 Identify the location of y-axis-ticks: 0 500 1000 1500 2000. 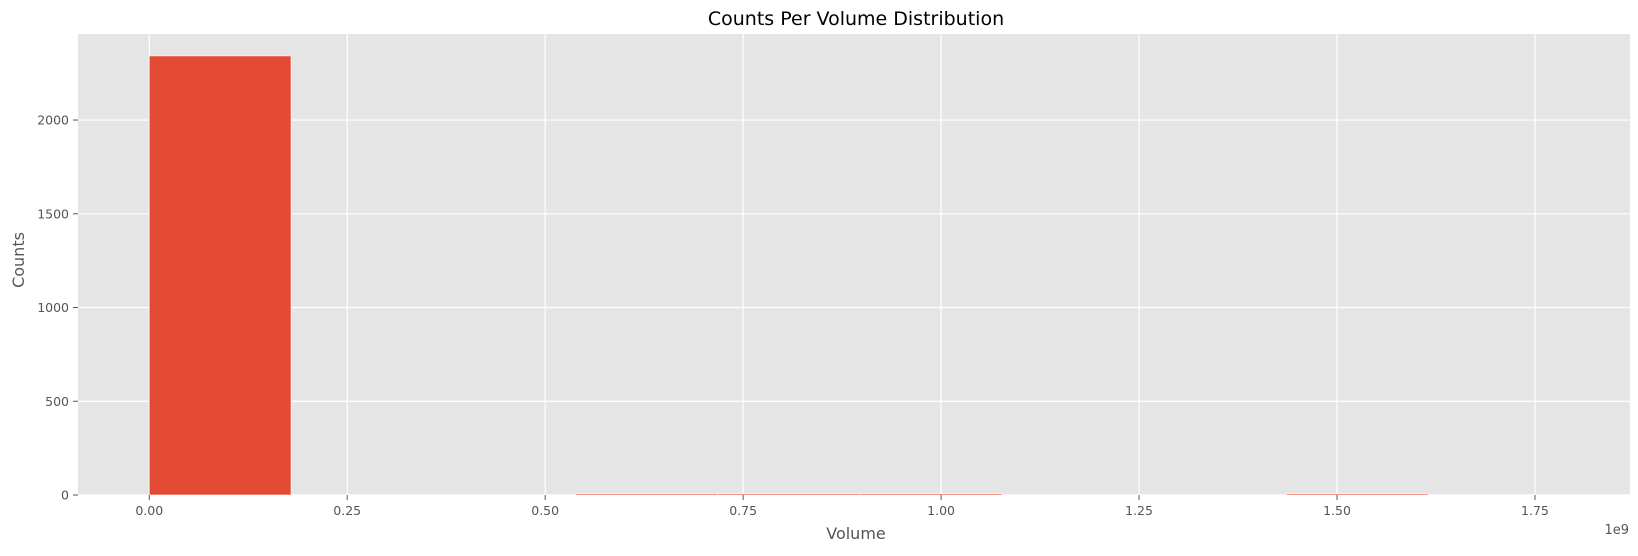
(57, 308).